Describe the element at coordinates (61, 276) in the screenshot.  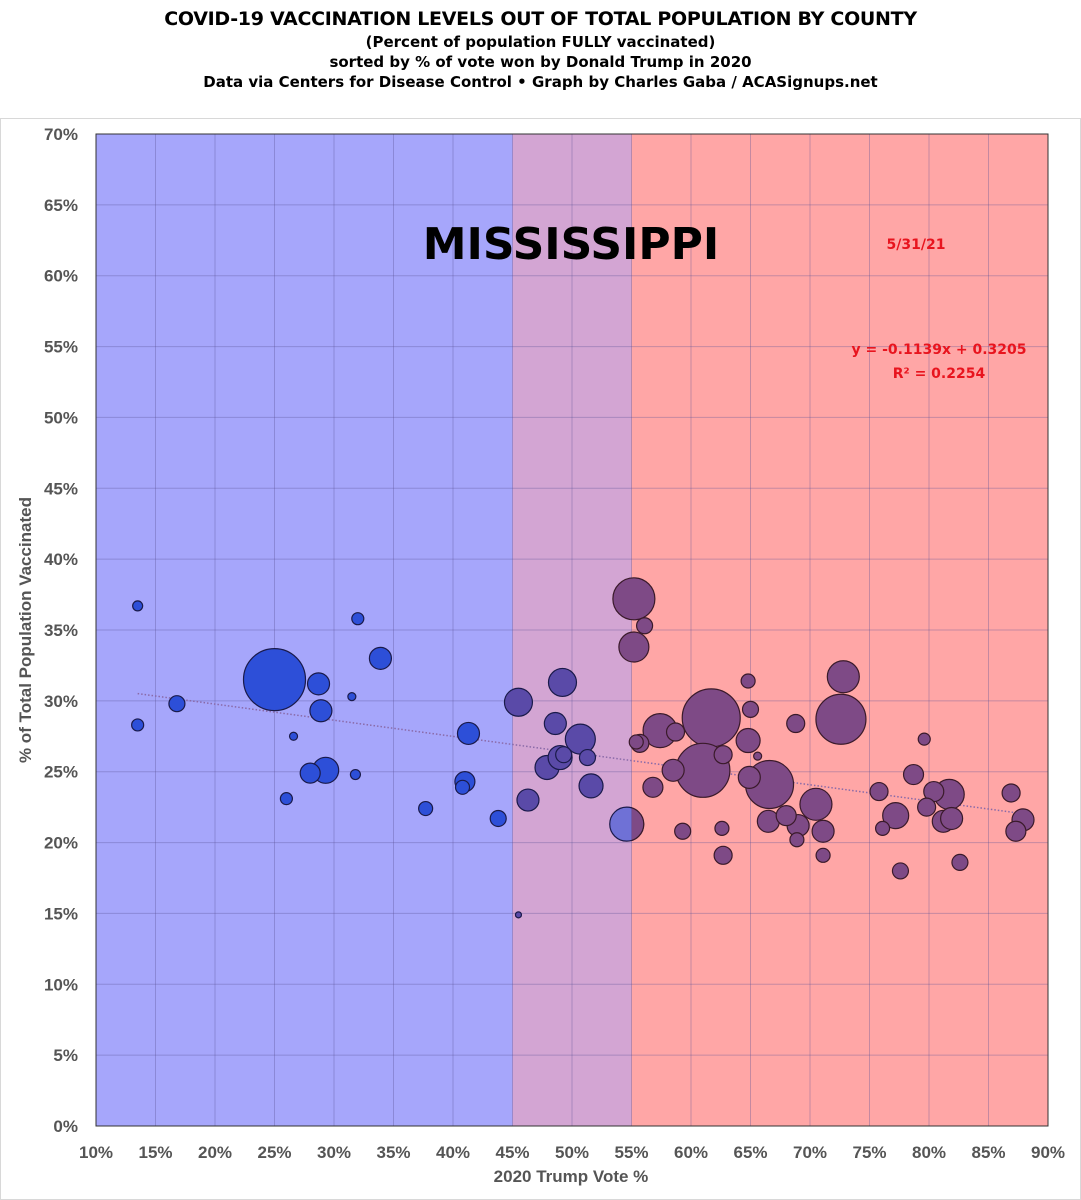
I see `y-tick-label: 60%` at that location.